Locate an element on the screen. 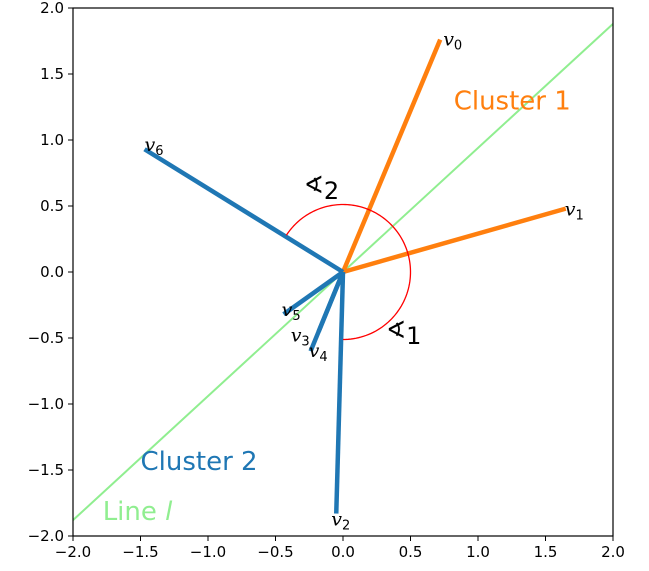 This screenshot has width=649, height=571. vector-v4 is located at coordinates (327, 312).